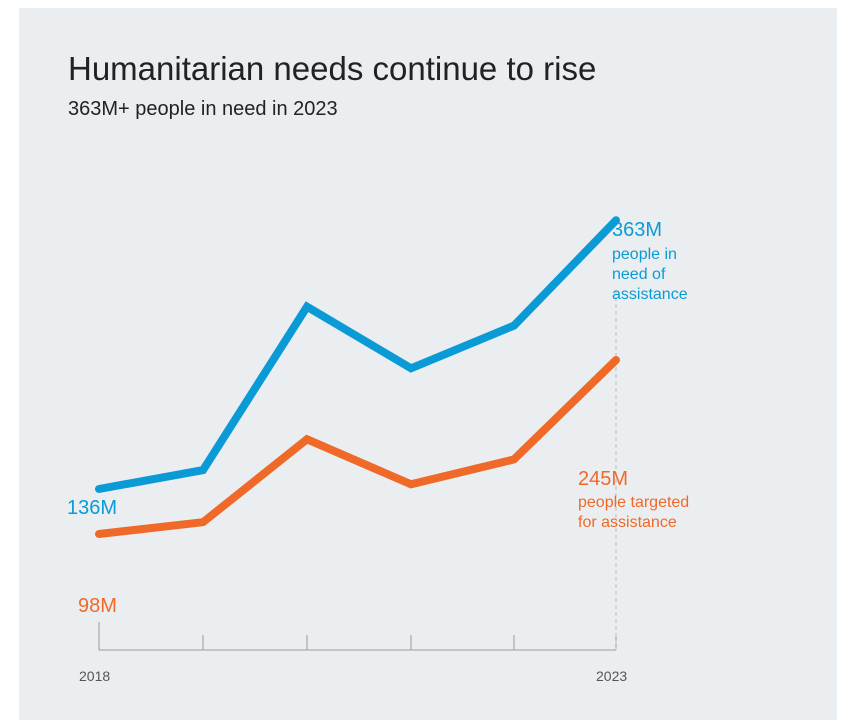  Describe the element at coordinates (94, 676) in the screenshot. I see `x-tick-label-2018: 2018` at that location.